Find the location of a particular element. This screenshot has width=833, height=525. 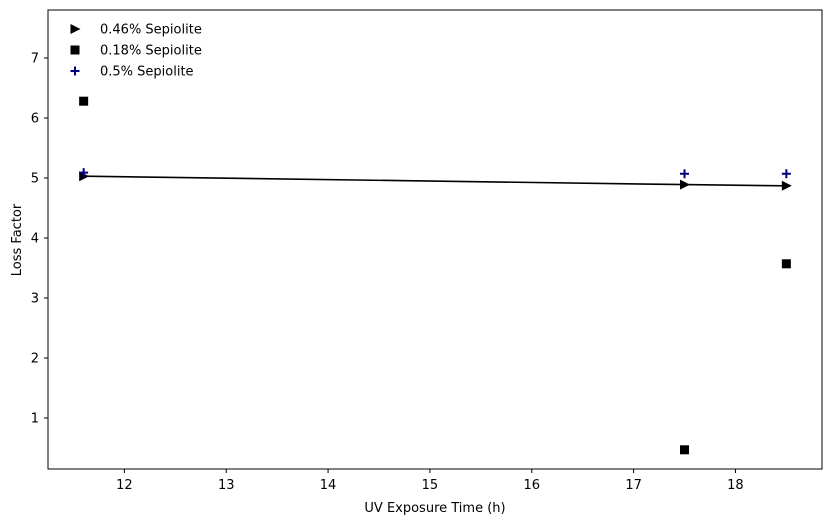

x-tick-label: 13 is located at coordinates (226, 485).